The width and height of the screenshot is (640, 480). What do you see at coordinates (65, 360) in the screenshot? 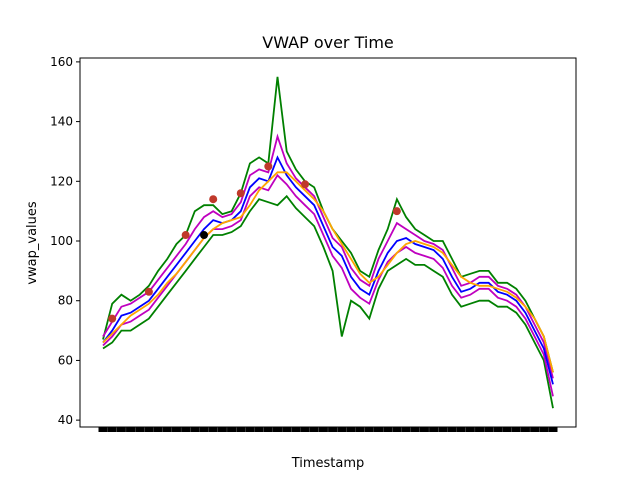
I see `y-tick-label: 60` at bounding box center [65, 360].